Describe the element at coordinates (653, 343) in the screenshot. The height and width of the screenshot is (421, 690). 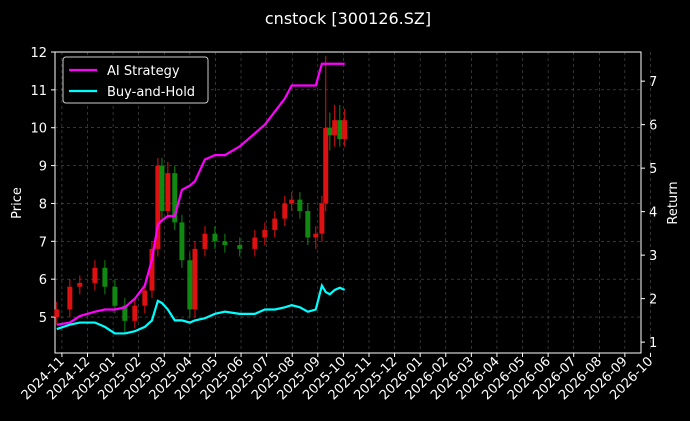
I see `y2-tick-label: 1` at that location.